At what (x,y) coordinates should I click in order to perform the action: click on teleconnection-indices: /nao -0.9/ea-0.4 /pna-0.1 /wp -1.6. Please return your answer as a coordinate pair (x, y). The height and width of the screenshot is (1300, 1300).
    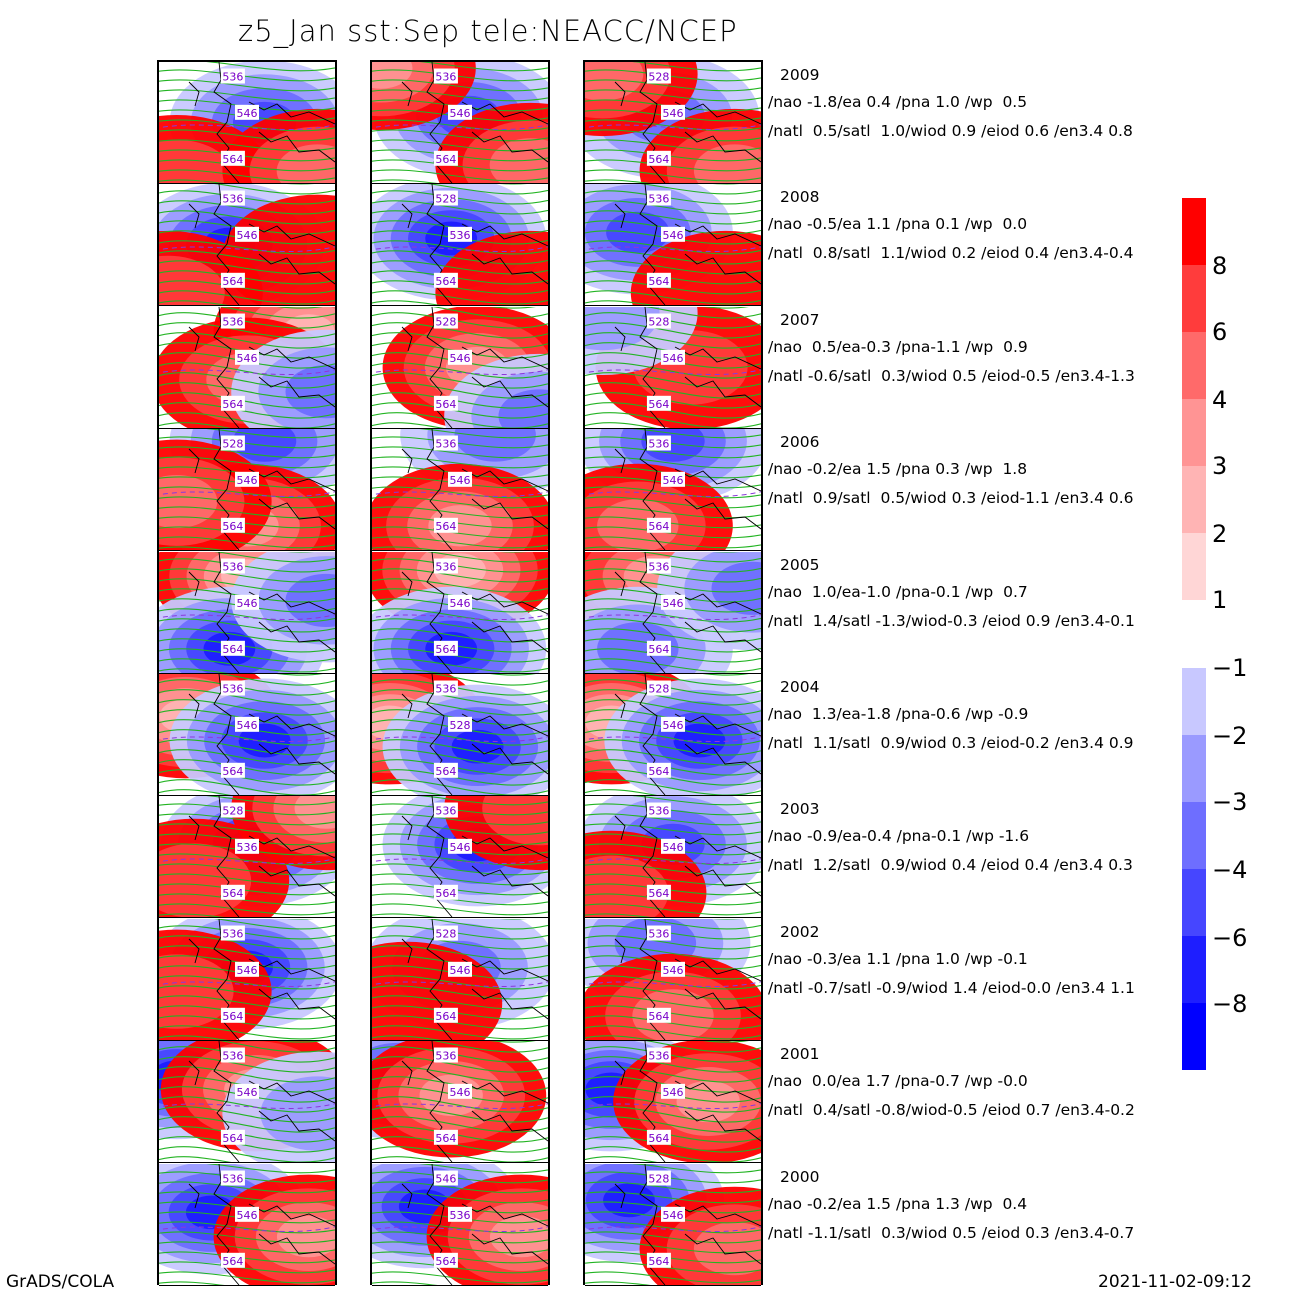
    Looking at the image, I should click on (899, 836).